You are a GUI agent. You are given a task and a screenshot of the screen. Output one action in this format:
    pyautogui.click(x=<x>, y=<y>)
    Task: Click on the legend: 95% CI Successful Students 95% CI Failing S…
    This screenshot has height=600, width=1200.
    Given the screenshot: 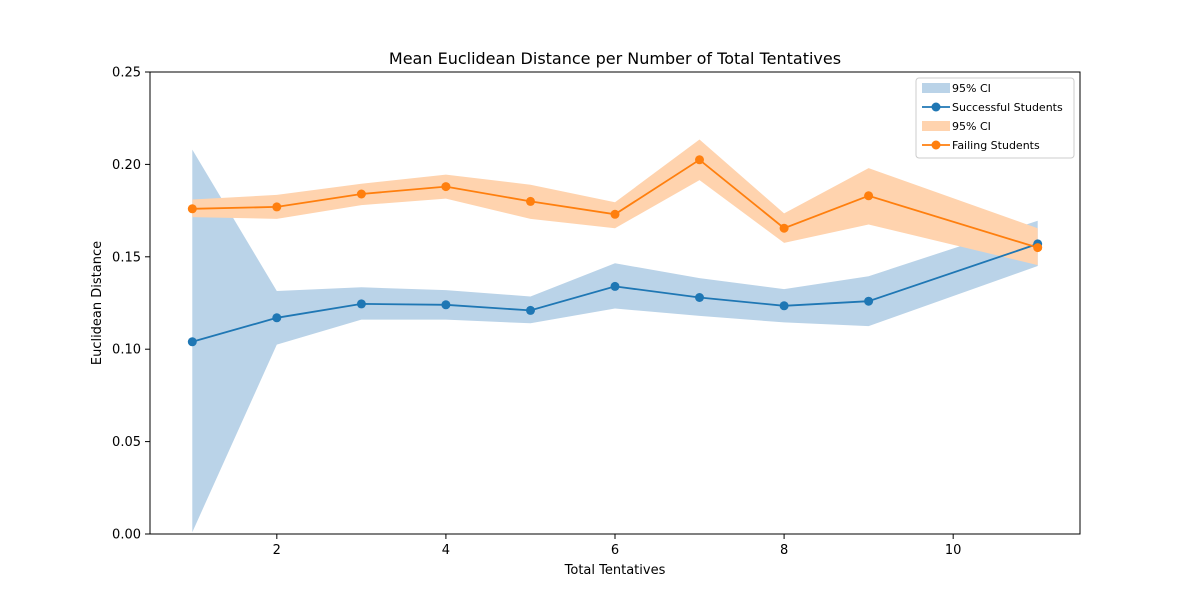 What is the action you would take?
    pyautogui.click(x=995, y=118)
    